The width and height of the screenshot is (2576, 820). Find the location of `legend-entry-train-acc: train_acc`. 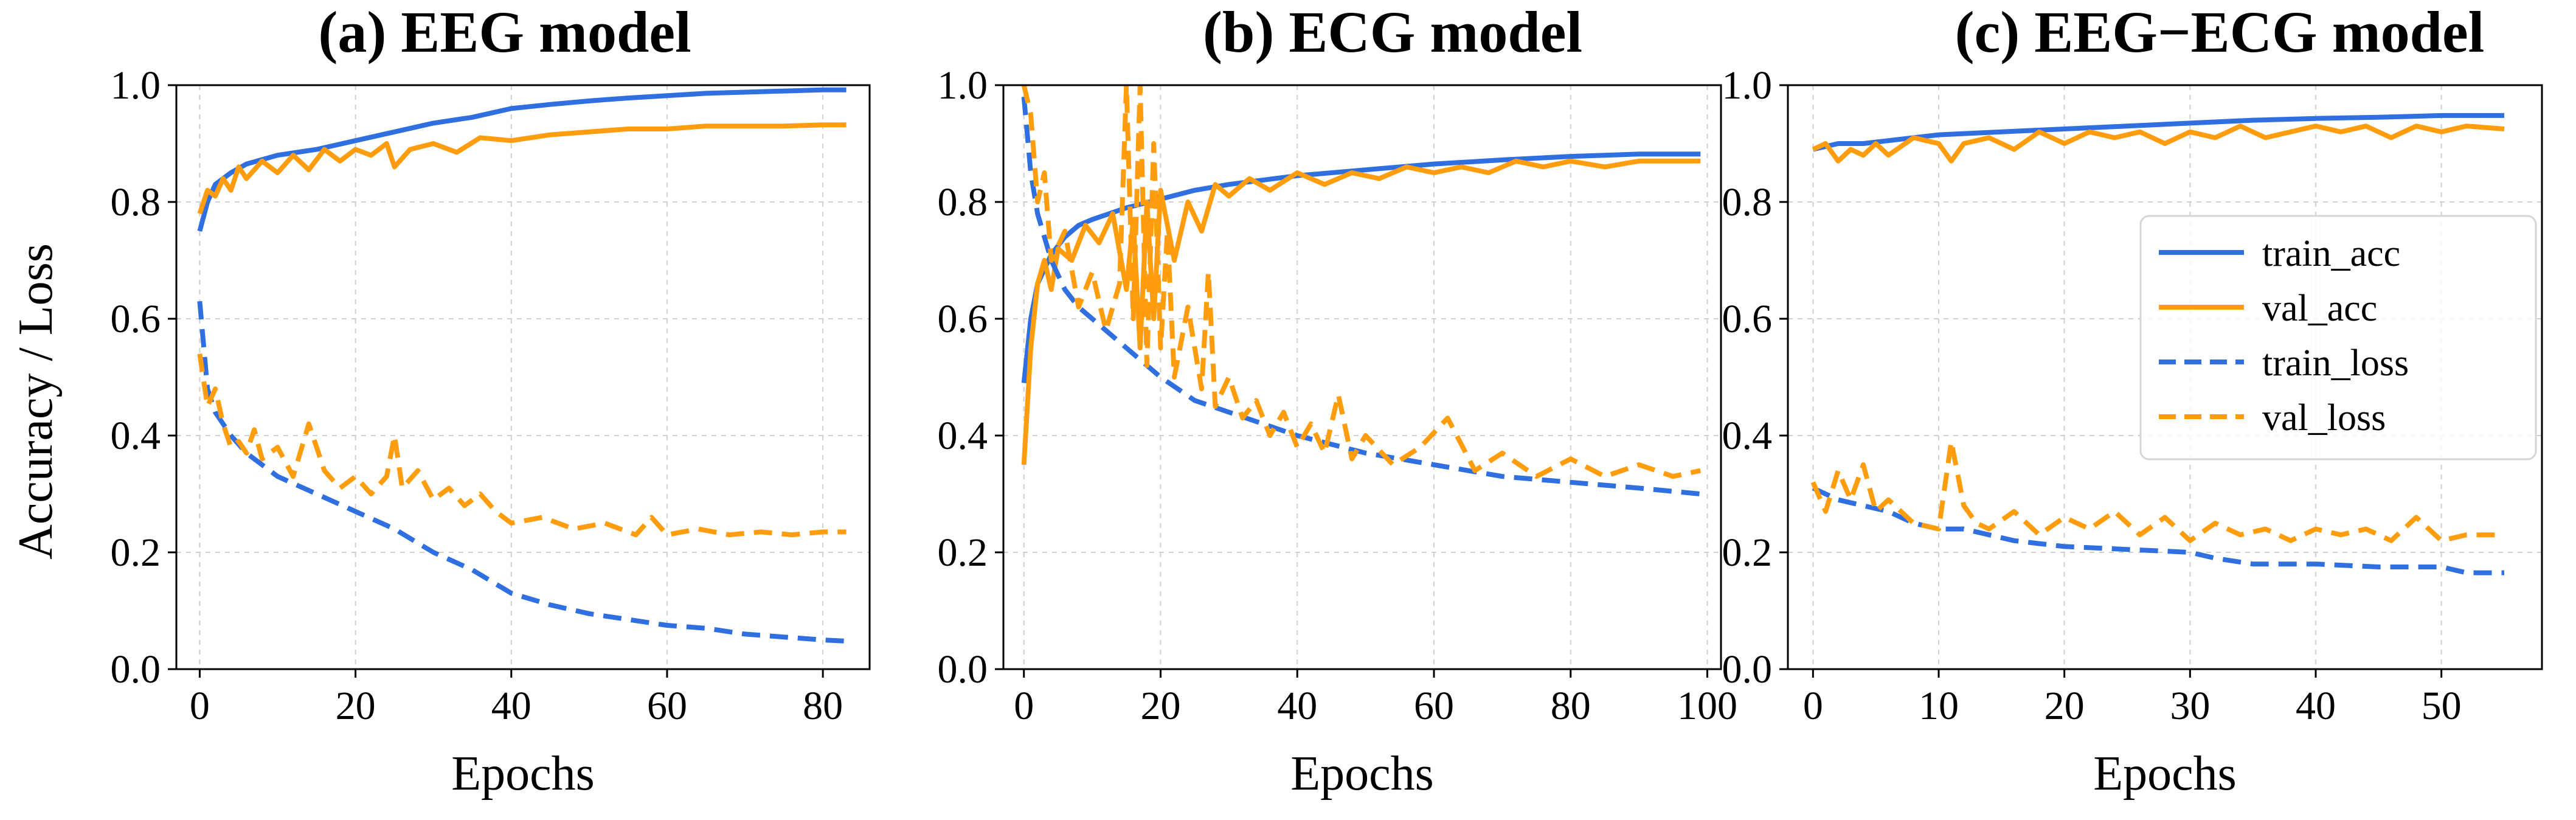

legend-entry-train-acc: train_acc is located at coordinates (2279, 253).